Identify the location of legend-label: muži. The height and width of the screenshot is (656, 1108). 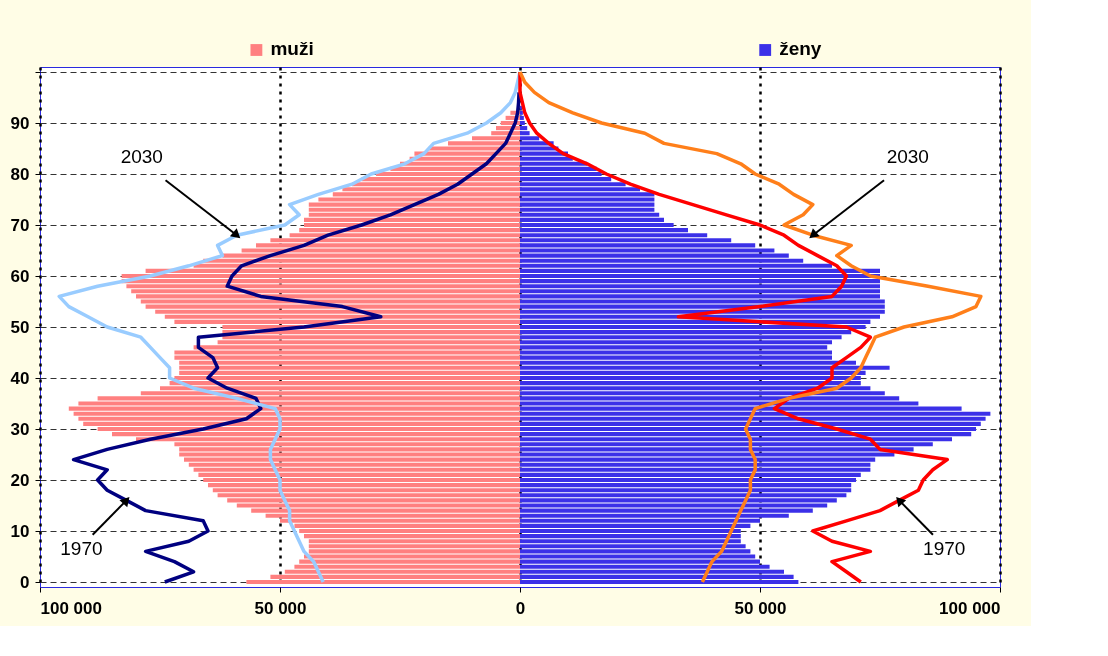
(292, 48).